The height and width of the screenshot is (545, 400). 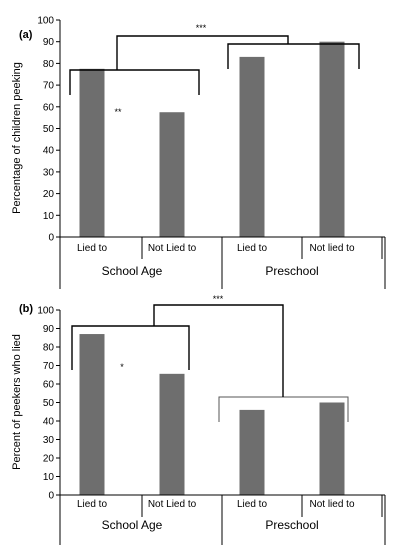 What do you see at coordinates (210, 271) in the screenshot?
I see `group-labels-a: School Age Preschool` at bounding box center [210, 271].